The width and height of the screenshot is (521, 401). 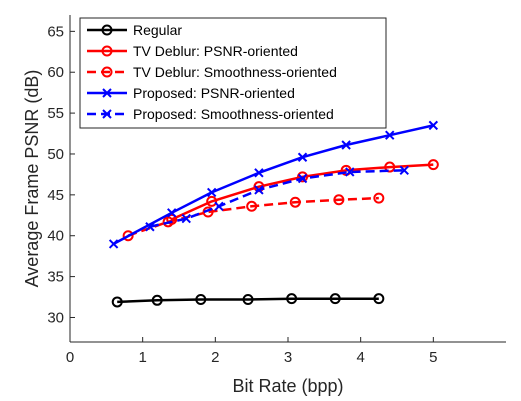 What do you see at coordinates (70, 357) in the screenshot?
I see `x-tick-label: 0` at bounding box center [70, 357].